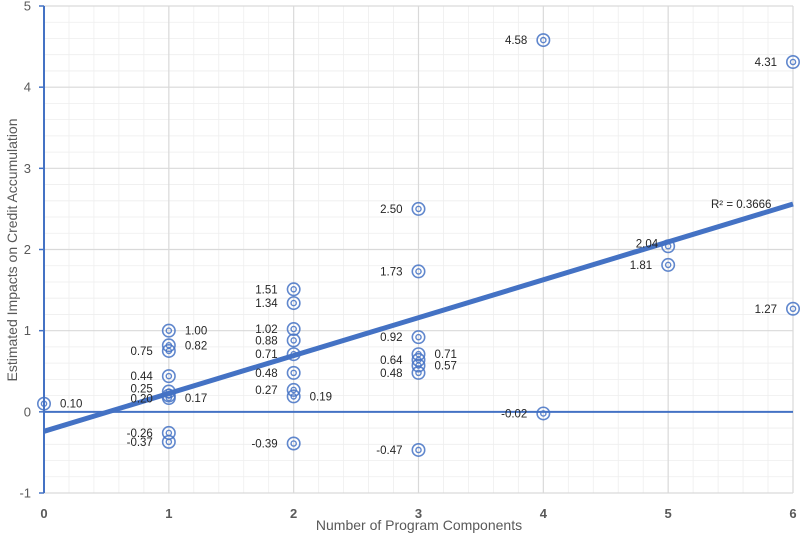 This screenshot has height=538, width=800. Describe the element at coordinates (266, 330) in the screenshot. I see `data-label: 1.02` at that location.